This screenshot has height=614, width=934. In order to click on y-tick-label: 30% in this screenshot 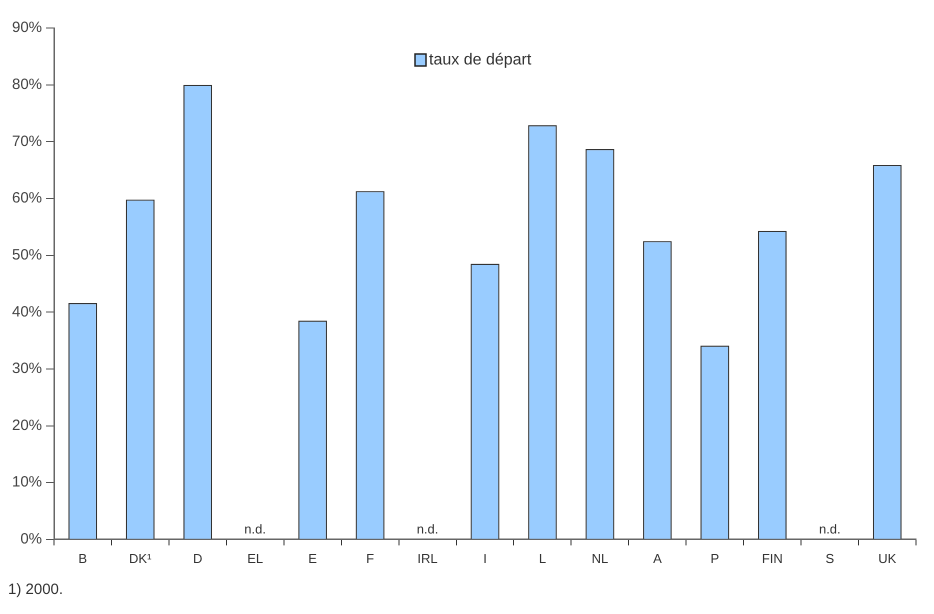, I will do `click(27, 369)`.